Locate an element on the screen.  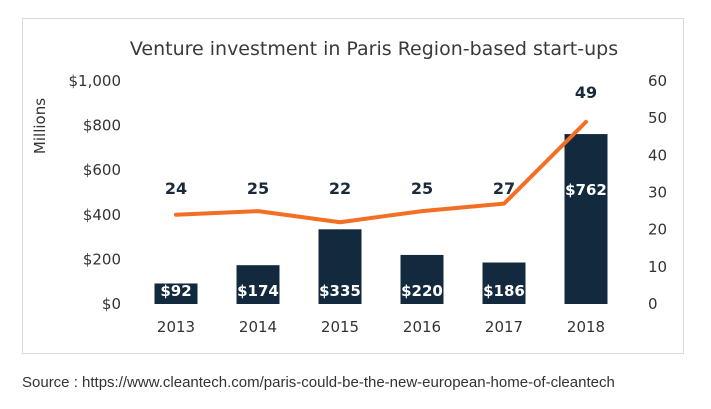
y-left-tick-label: $200 is located at coordinates (102, 259).